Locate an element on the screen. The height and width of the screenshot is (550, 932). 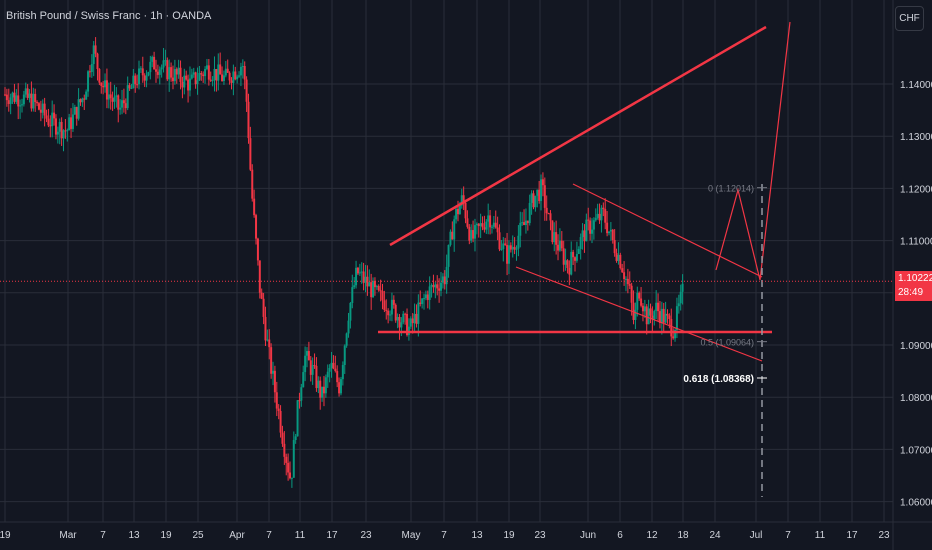
fib-level-label: 0.5 (1.09064) is located at coordinates (727, 343).